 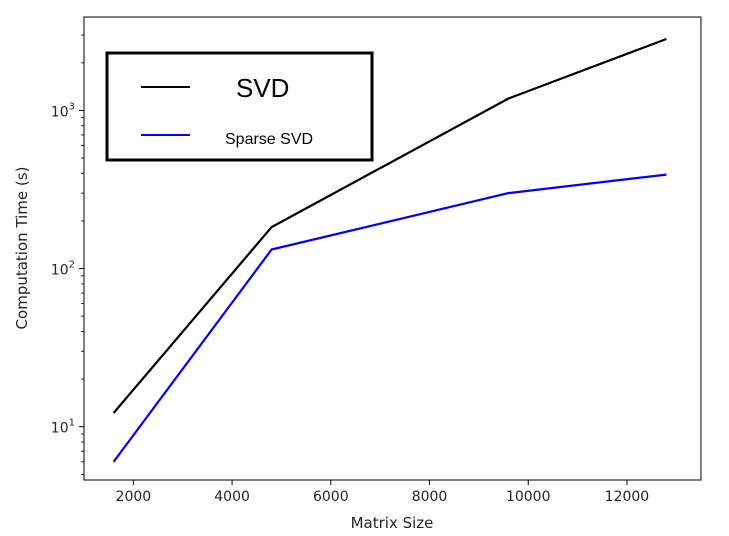 I want to click on x-tick-label: 12000, so click(x=627, y=497).